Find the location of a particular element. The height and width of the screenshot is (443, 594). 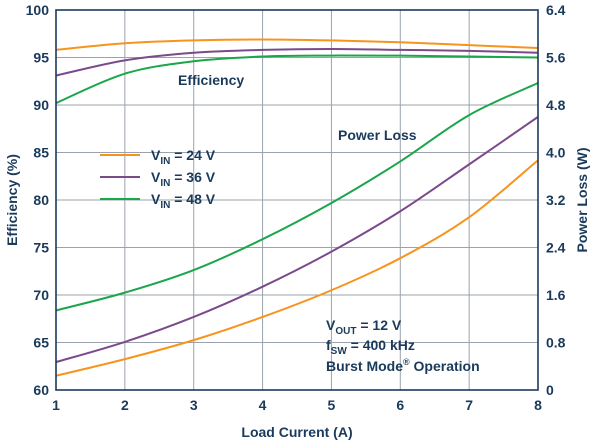

y-left-tick-label: 80 is located at coordinates (41, 200).